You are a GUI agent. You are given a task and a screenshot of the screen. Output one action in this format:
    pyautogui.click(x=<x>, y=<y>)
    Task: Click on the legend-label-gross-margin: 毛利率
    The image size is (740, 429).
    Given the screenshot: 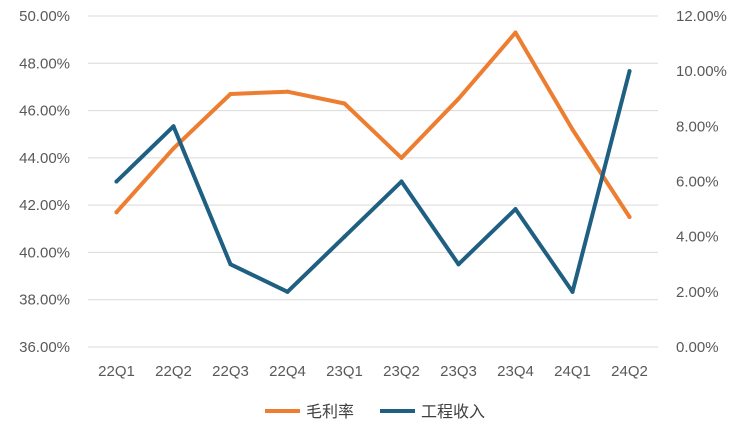 What is the action you would take?
    pyautogui.click(x=330, y=411)
    